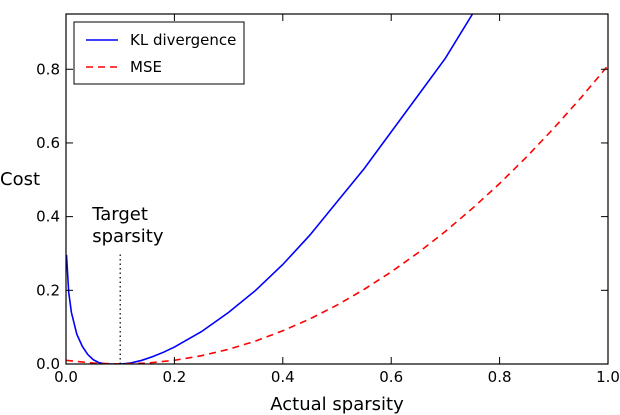 The width and height of the screenshot is (620, 415). What do you see at coordinates (48, 69) in the screenshot?
I see `y-tick-label: 0.8` at bounding box center [48, 69].